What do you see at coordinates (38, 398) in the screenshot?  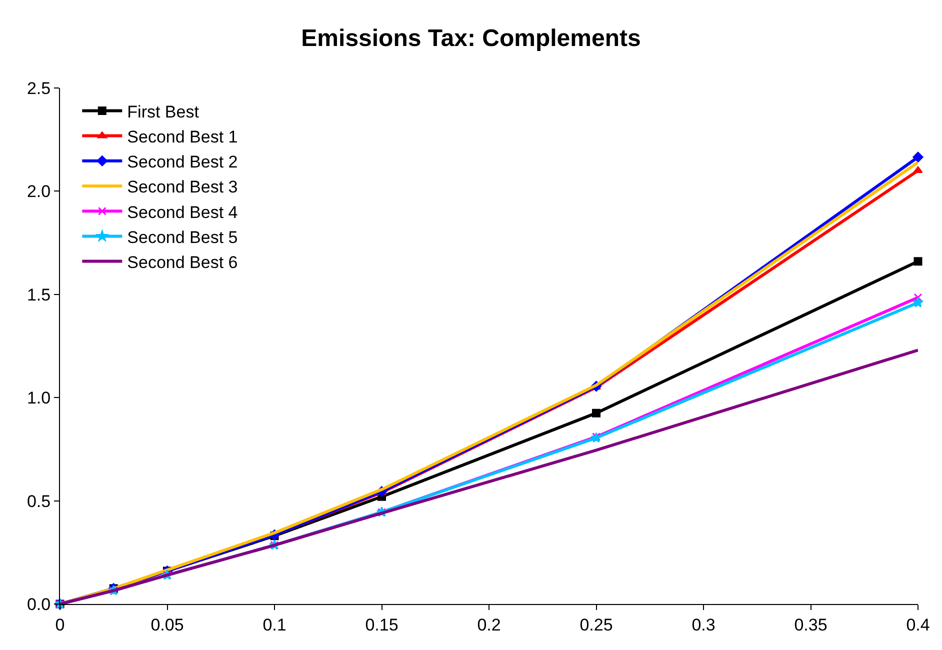 I see `y-tick-label: 1.0` at bounding box center [38, 398].